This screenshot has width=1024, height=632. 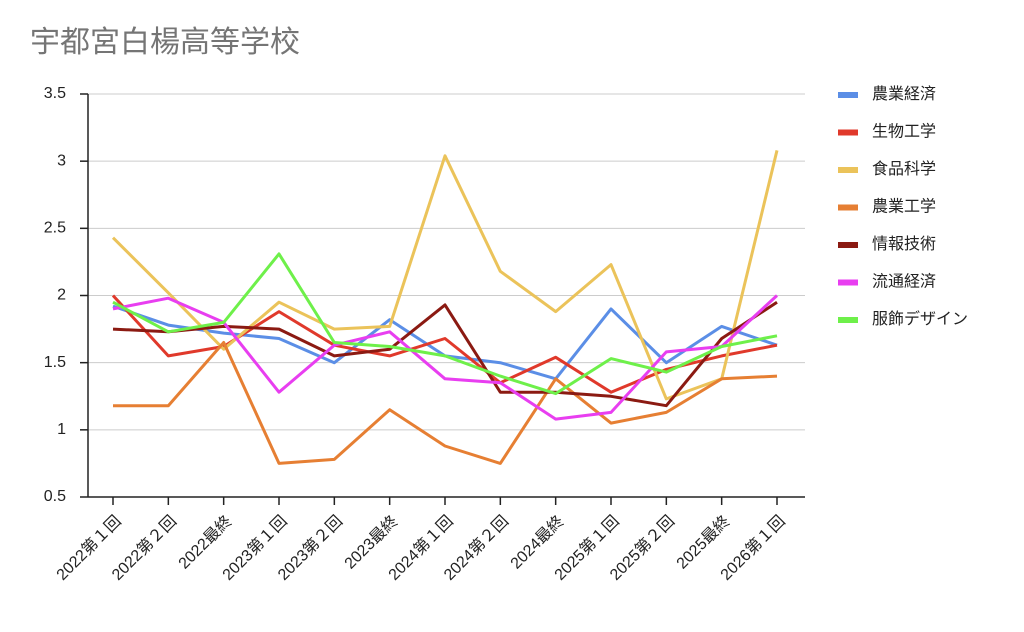 What do you see at coordinates (205, 542) in the screenshot?
I see `x-tick-label: 2022最終` at bounding box center [205, 542].